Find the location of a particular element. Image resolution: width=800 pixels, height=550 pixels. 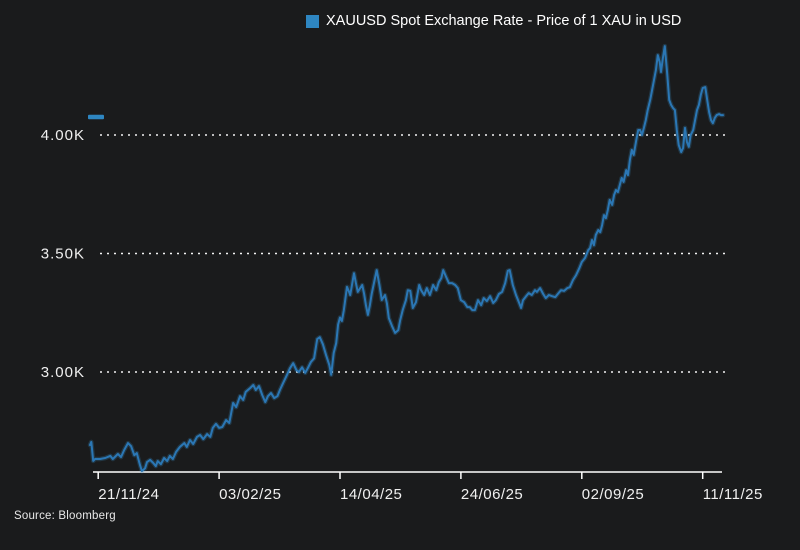

x-tick-label: 03/02/25 is located at coordinates (250, 494).